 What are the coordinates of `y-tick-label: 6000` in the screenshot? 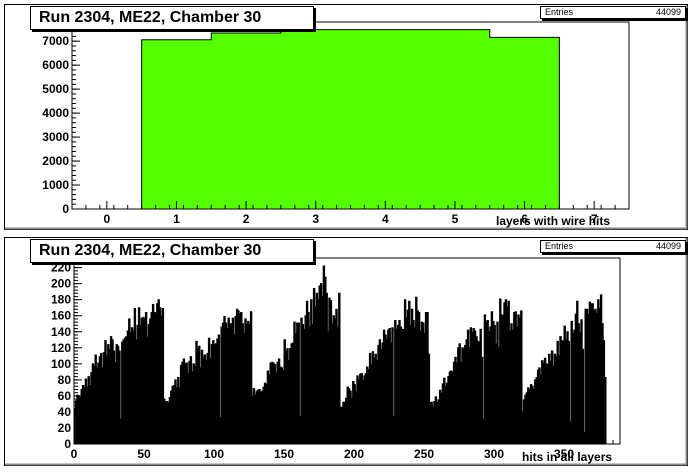 It's located at (55, 65).